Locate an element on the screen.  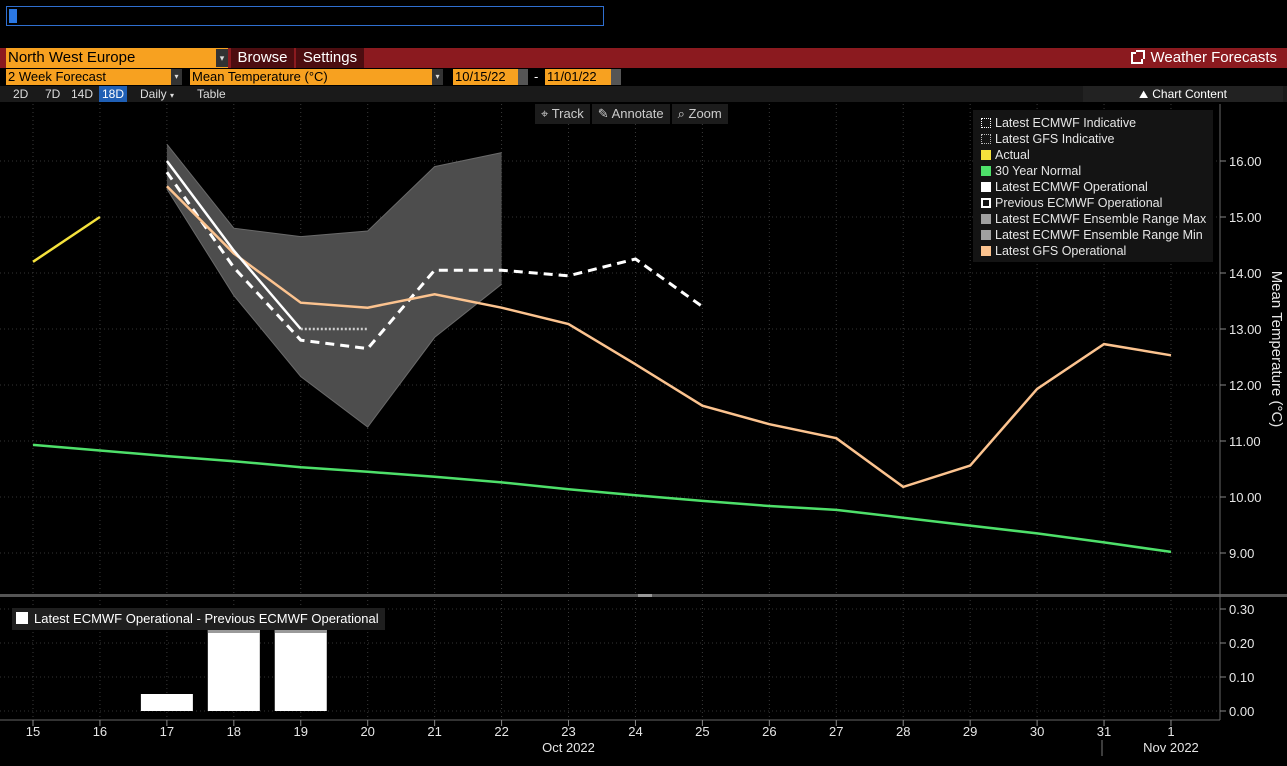
legend-item: Latest ECMWF Ensemble Range Min is located at coordinates (1092, 235).